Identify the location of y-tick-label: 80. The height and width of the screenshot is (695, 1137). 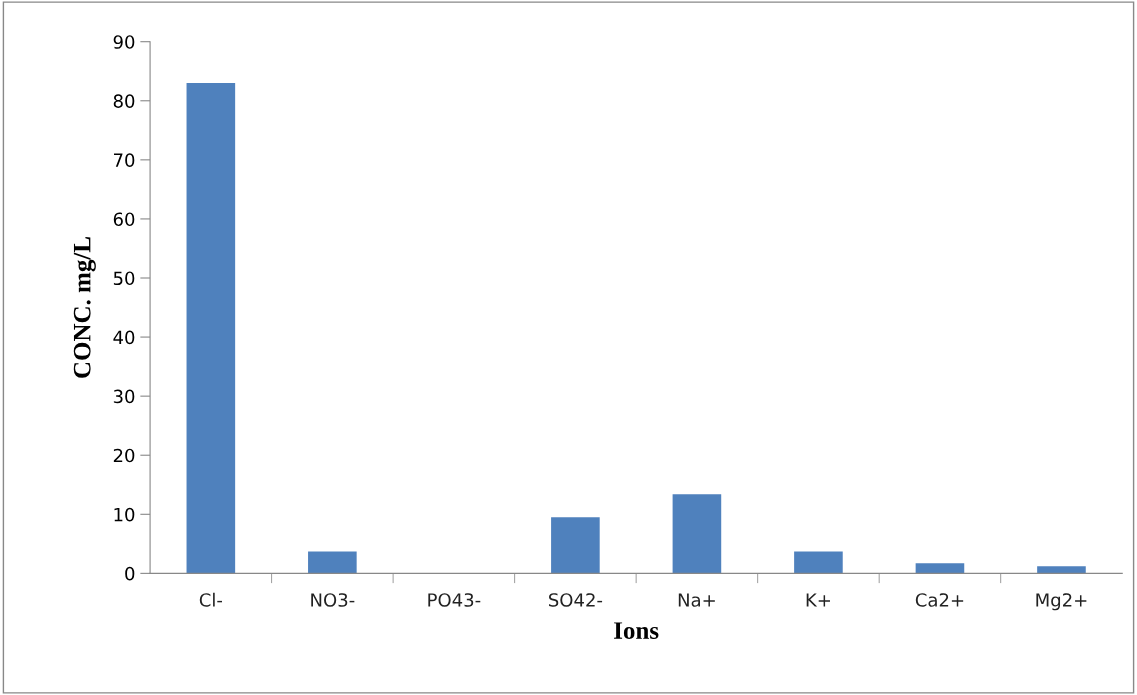
(124, 101).